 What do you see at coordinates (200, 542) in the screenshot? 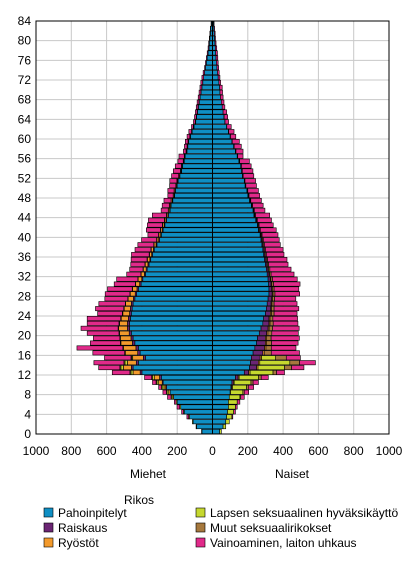
I see `legend-swatch` at bounding box center [200, 542].